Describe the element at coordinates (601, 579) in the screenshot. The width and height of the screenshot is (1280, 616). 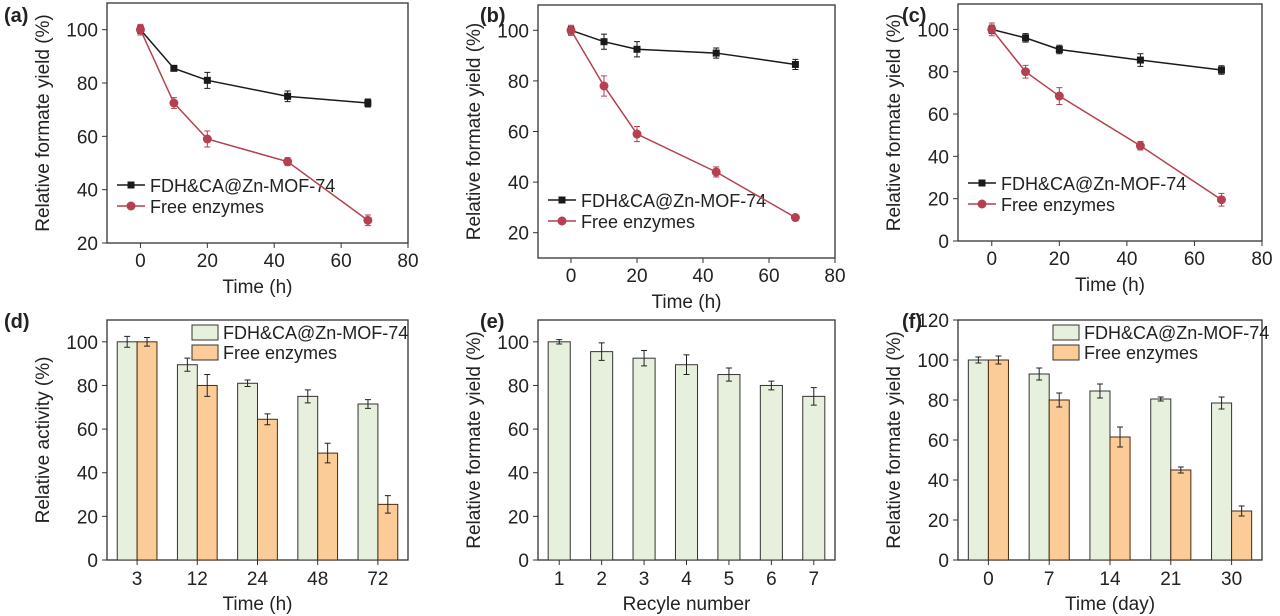
I see `x-tick-label: 2` at that location.